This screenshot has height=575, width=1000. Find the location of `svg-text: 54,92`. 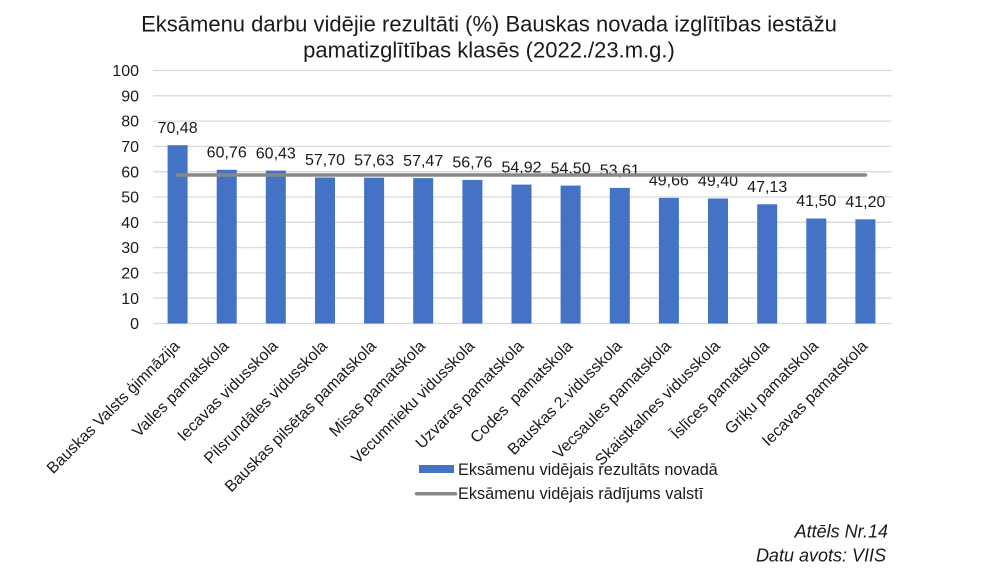

svg-text: 54,92 is located at coordinates (521, 167).